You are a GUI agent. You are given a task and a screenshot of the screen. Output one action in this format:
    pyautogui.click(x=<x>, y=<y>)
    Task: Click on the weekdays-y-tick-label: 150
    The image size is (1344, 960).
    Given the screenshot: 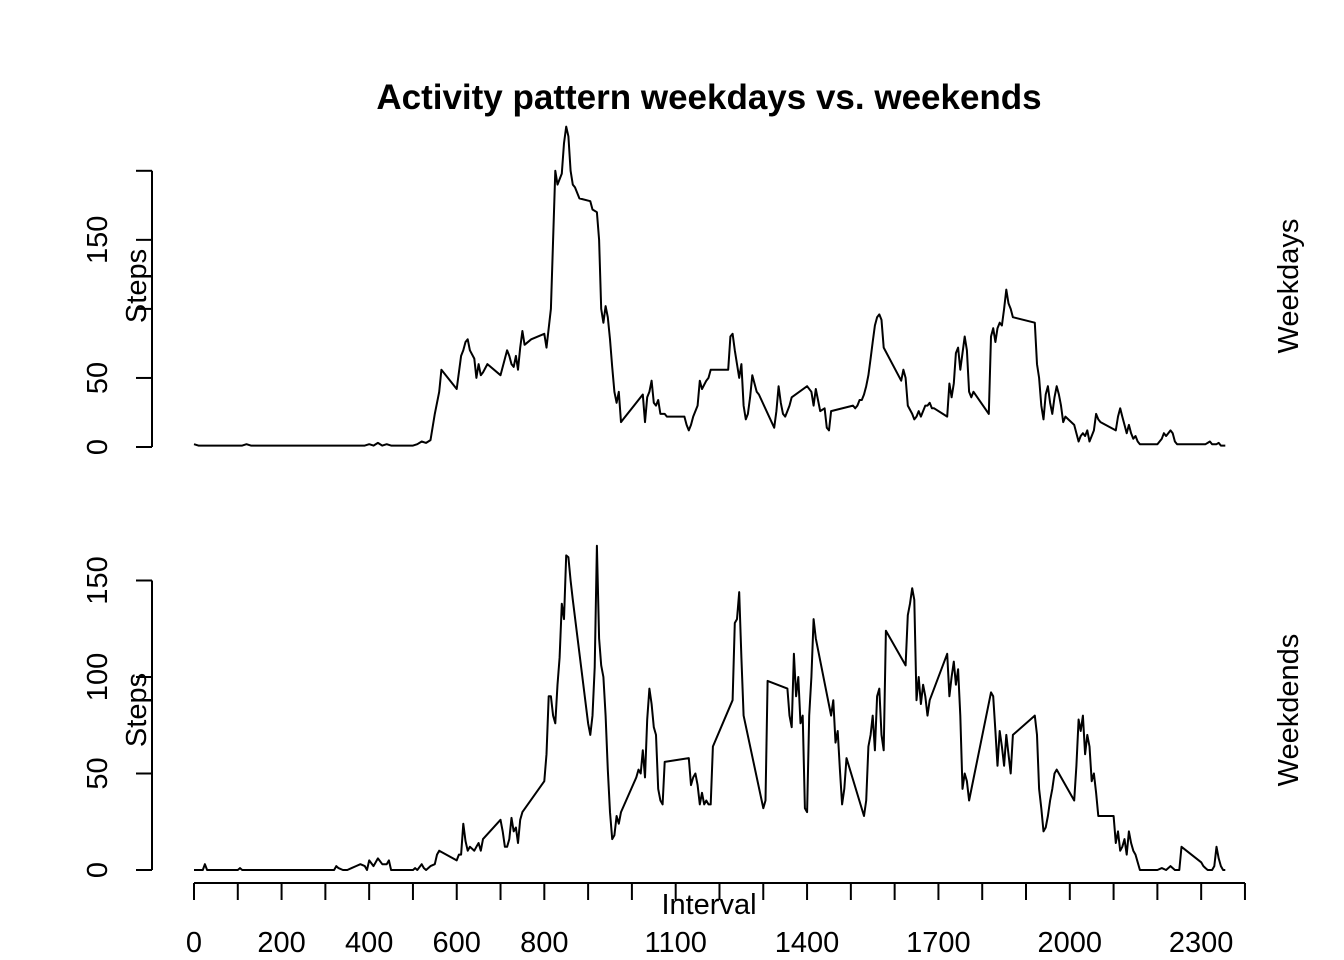 What is the action you would take?
    pyautogui.click(x=98, y=240)
    